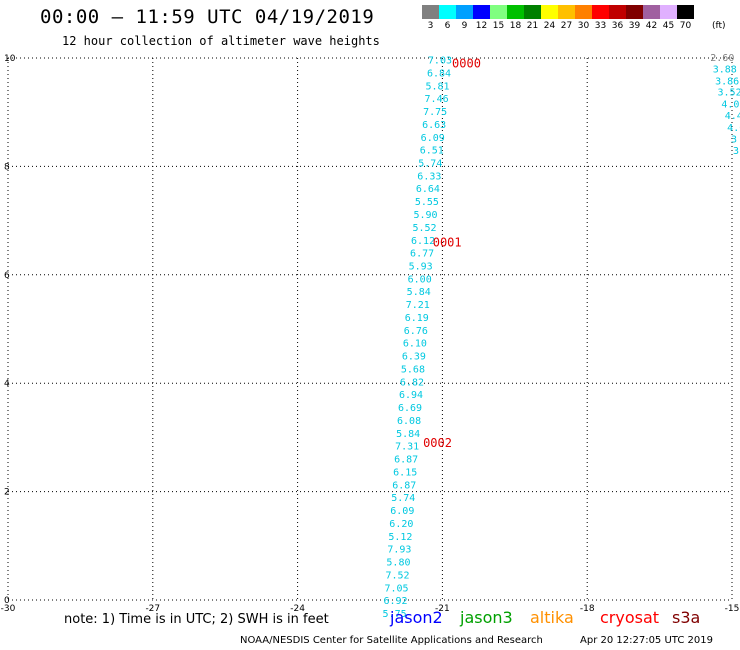 This screenshot has width=740, height=650. Describe the element at coordinates (646, 640) in the screenshot. I see `generated-timestamp: Apr 20 12:27:05 UTC 2019` at that location.